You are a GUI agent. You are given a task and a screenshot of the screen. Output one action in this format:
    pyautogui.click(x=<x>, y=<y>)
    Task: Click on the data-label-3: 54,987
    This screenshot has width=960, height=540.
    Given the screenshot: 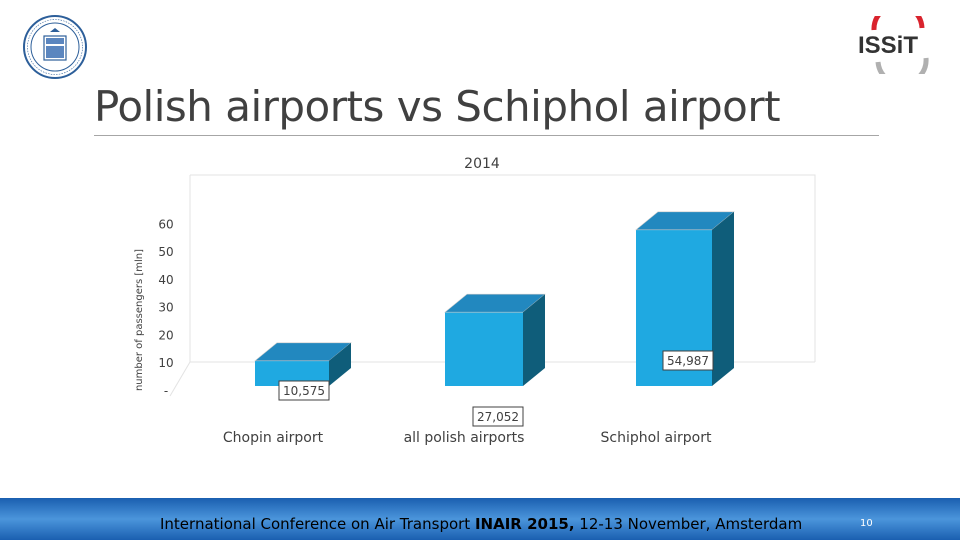 What is the action you would take?
    pyautogui.click(x=688, y=360)
    